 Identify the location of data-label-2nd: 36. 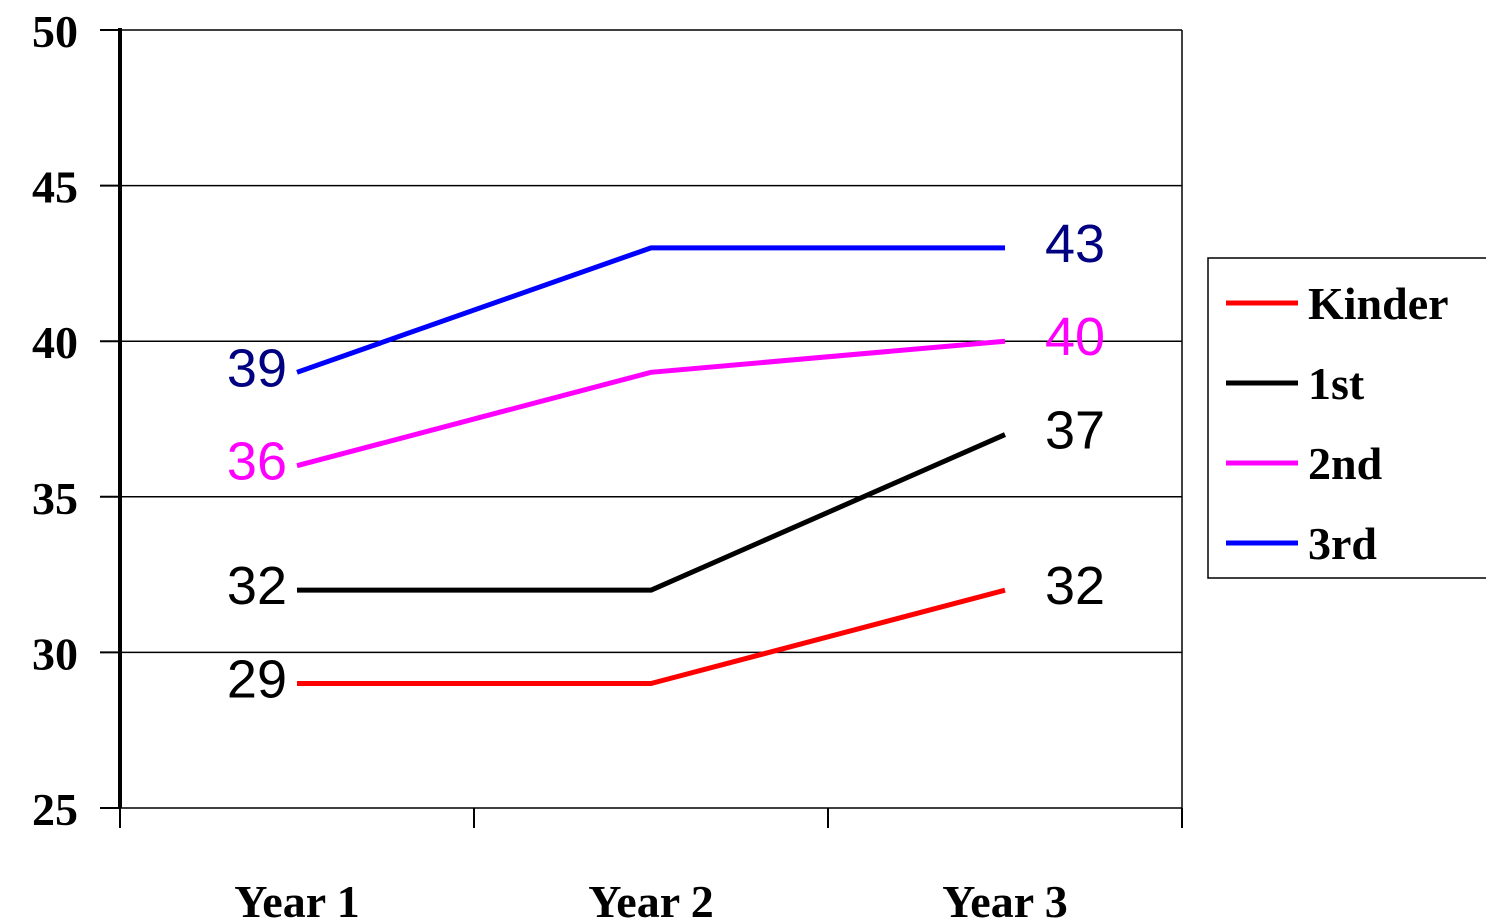
(257, 462).